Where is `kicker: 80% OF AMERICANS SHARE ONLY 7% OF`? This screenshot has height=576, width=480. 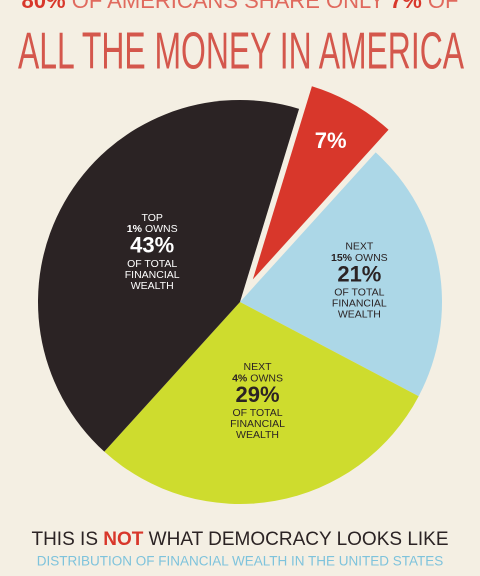
kicker: 80% OF AMERICANS SHARE ONLY 7% OF is located at coordinates (240, 6).